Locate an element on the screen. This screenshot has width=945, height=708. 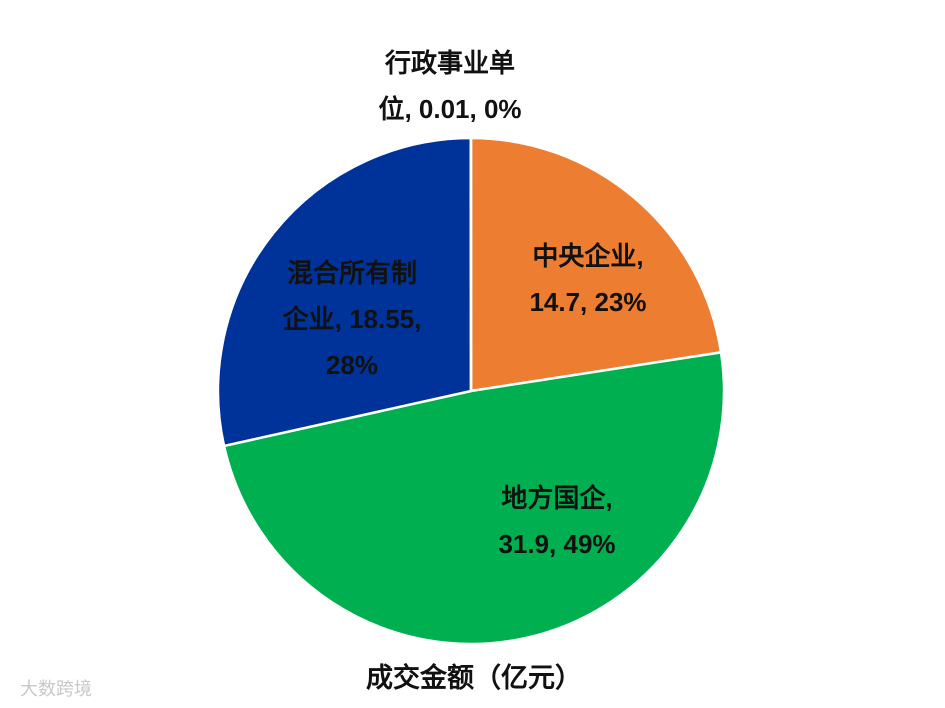
data-label: 行政事业单 is located at coordinates (449, 63).